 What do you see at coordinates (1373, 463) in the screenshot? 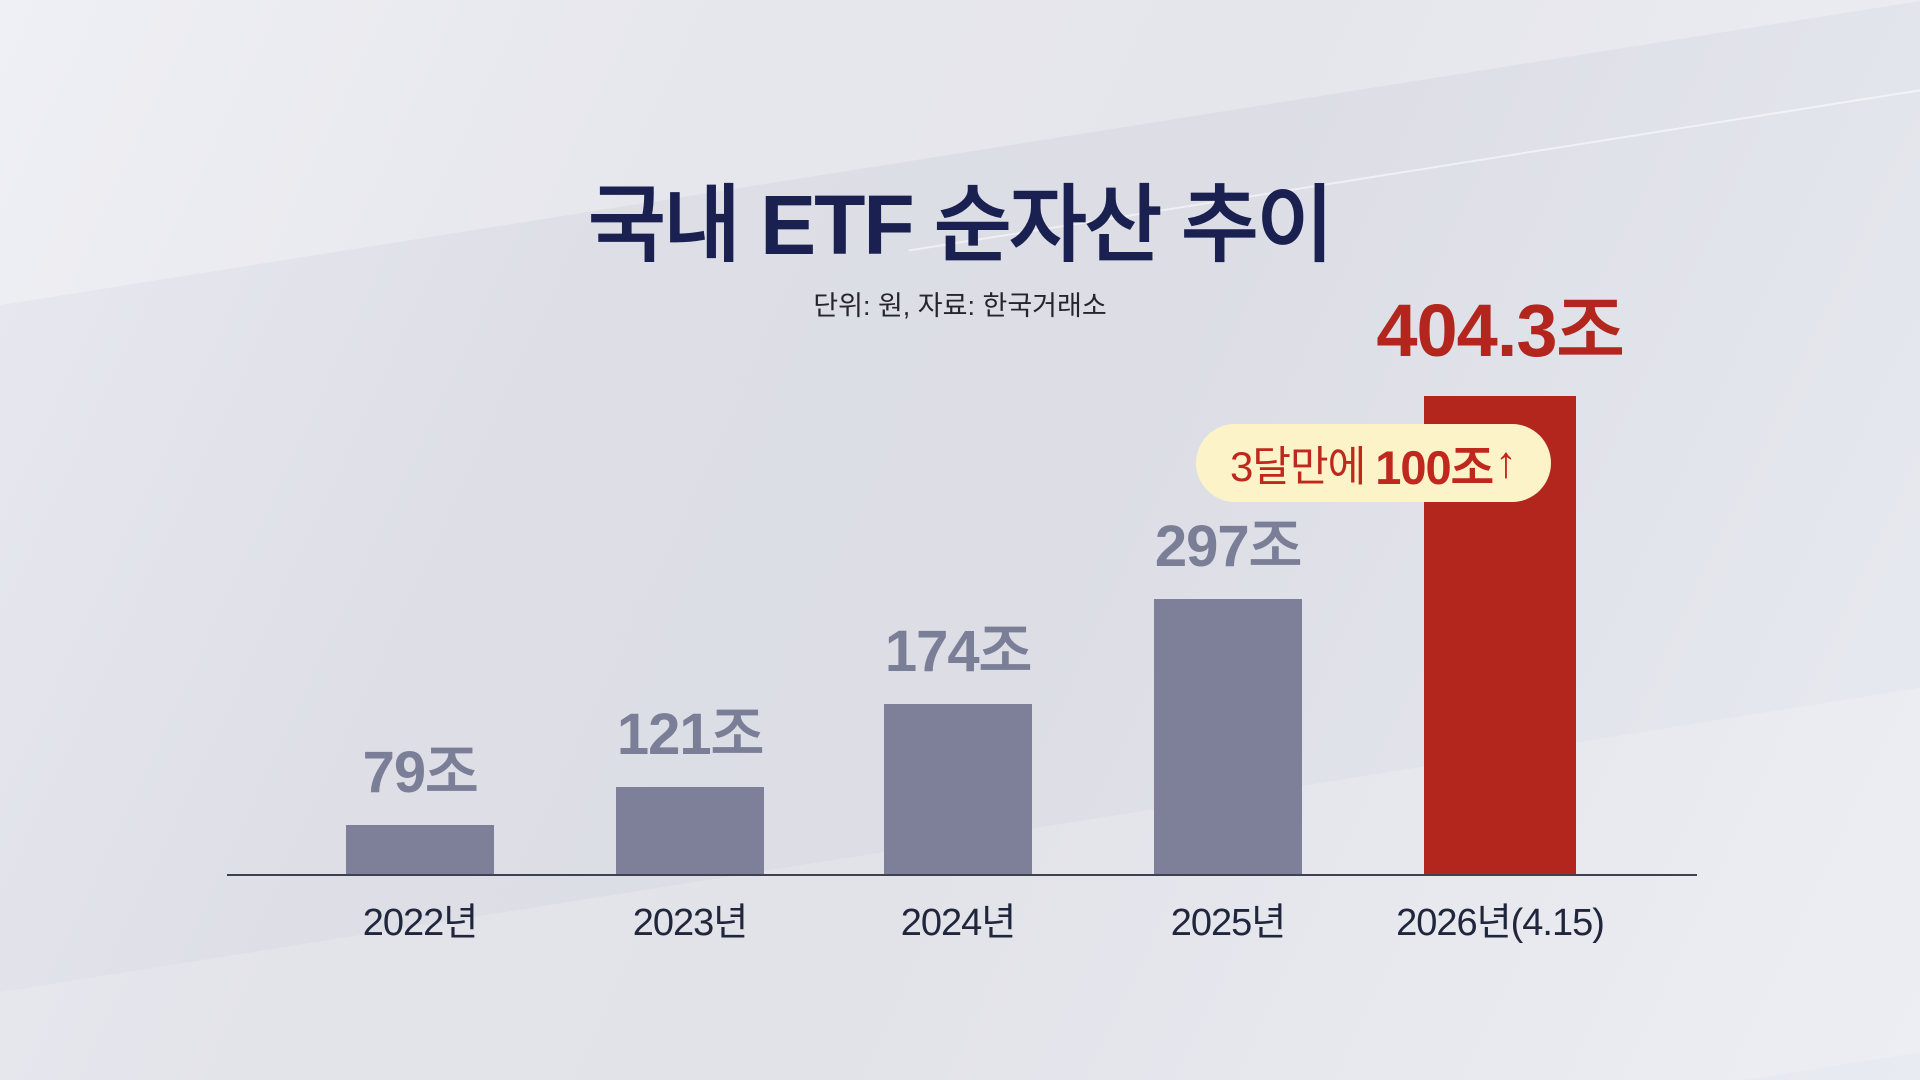
I see `annotation-badge: 3달만에 100조 ↑` at bounding box center [1373, 463].